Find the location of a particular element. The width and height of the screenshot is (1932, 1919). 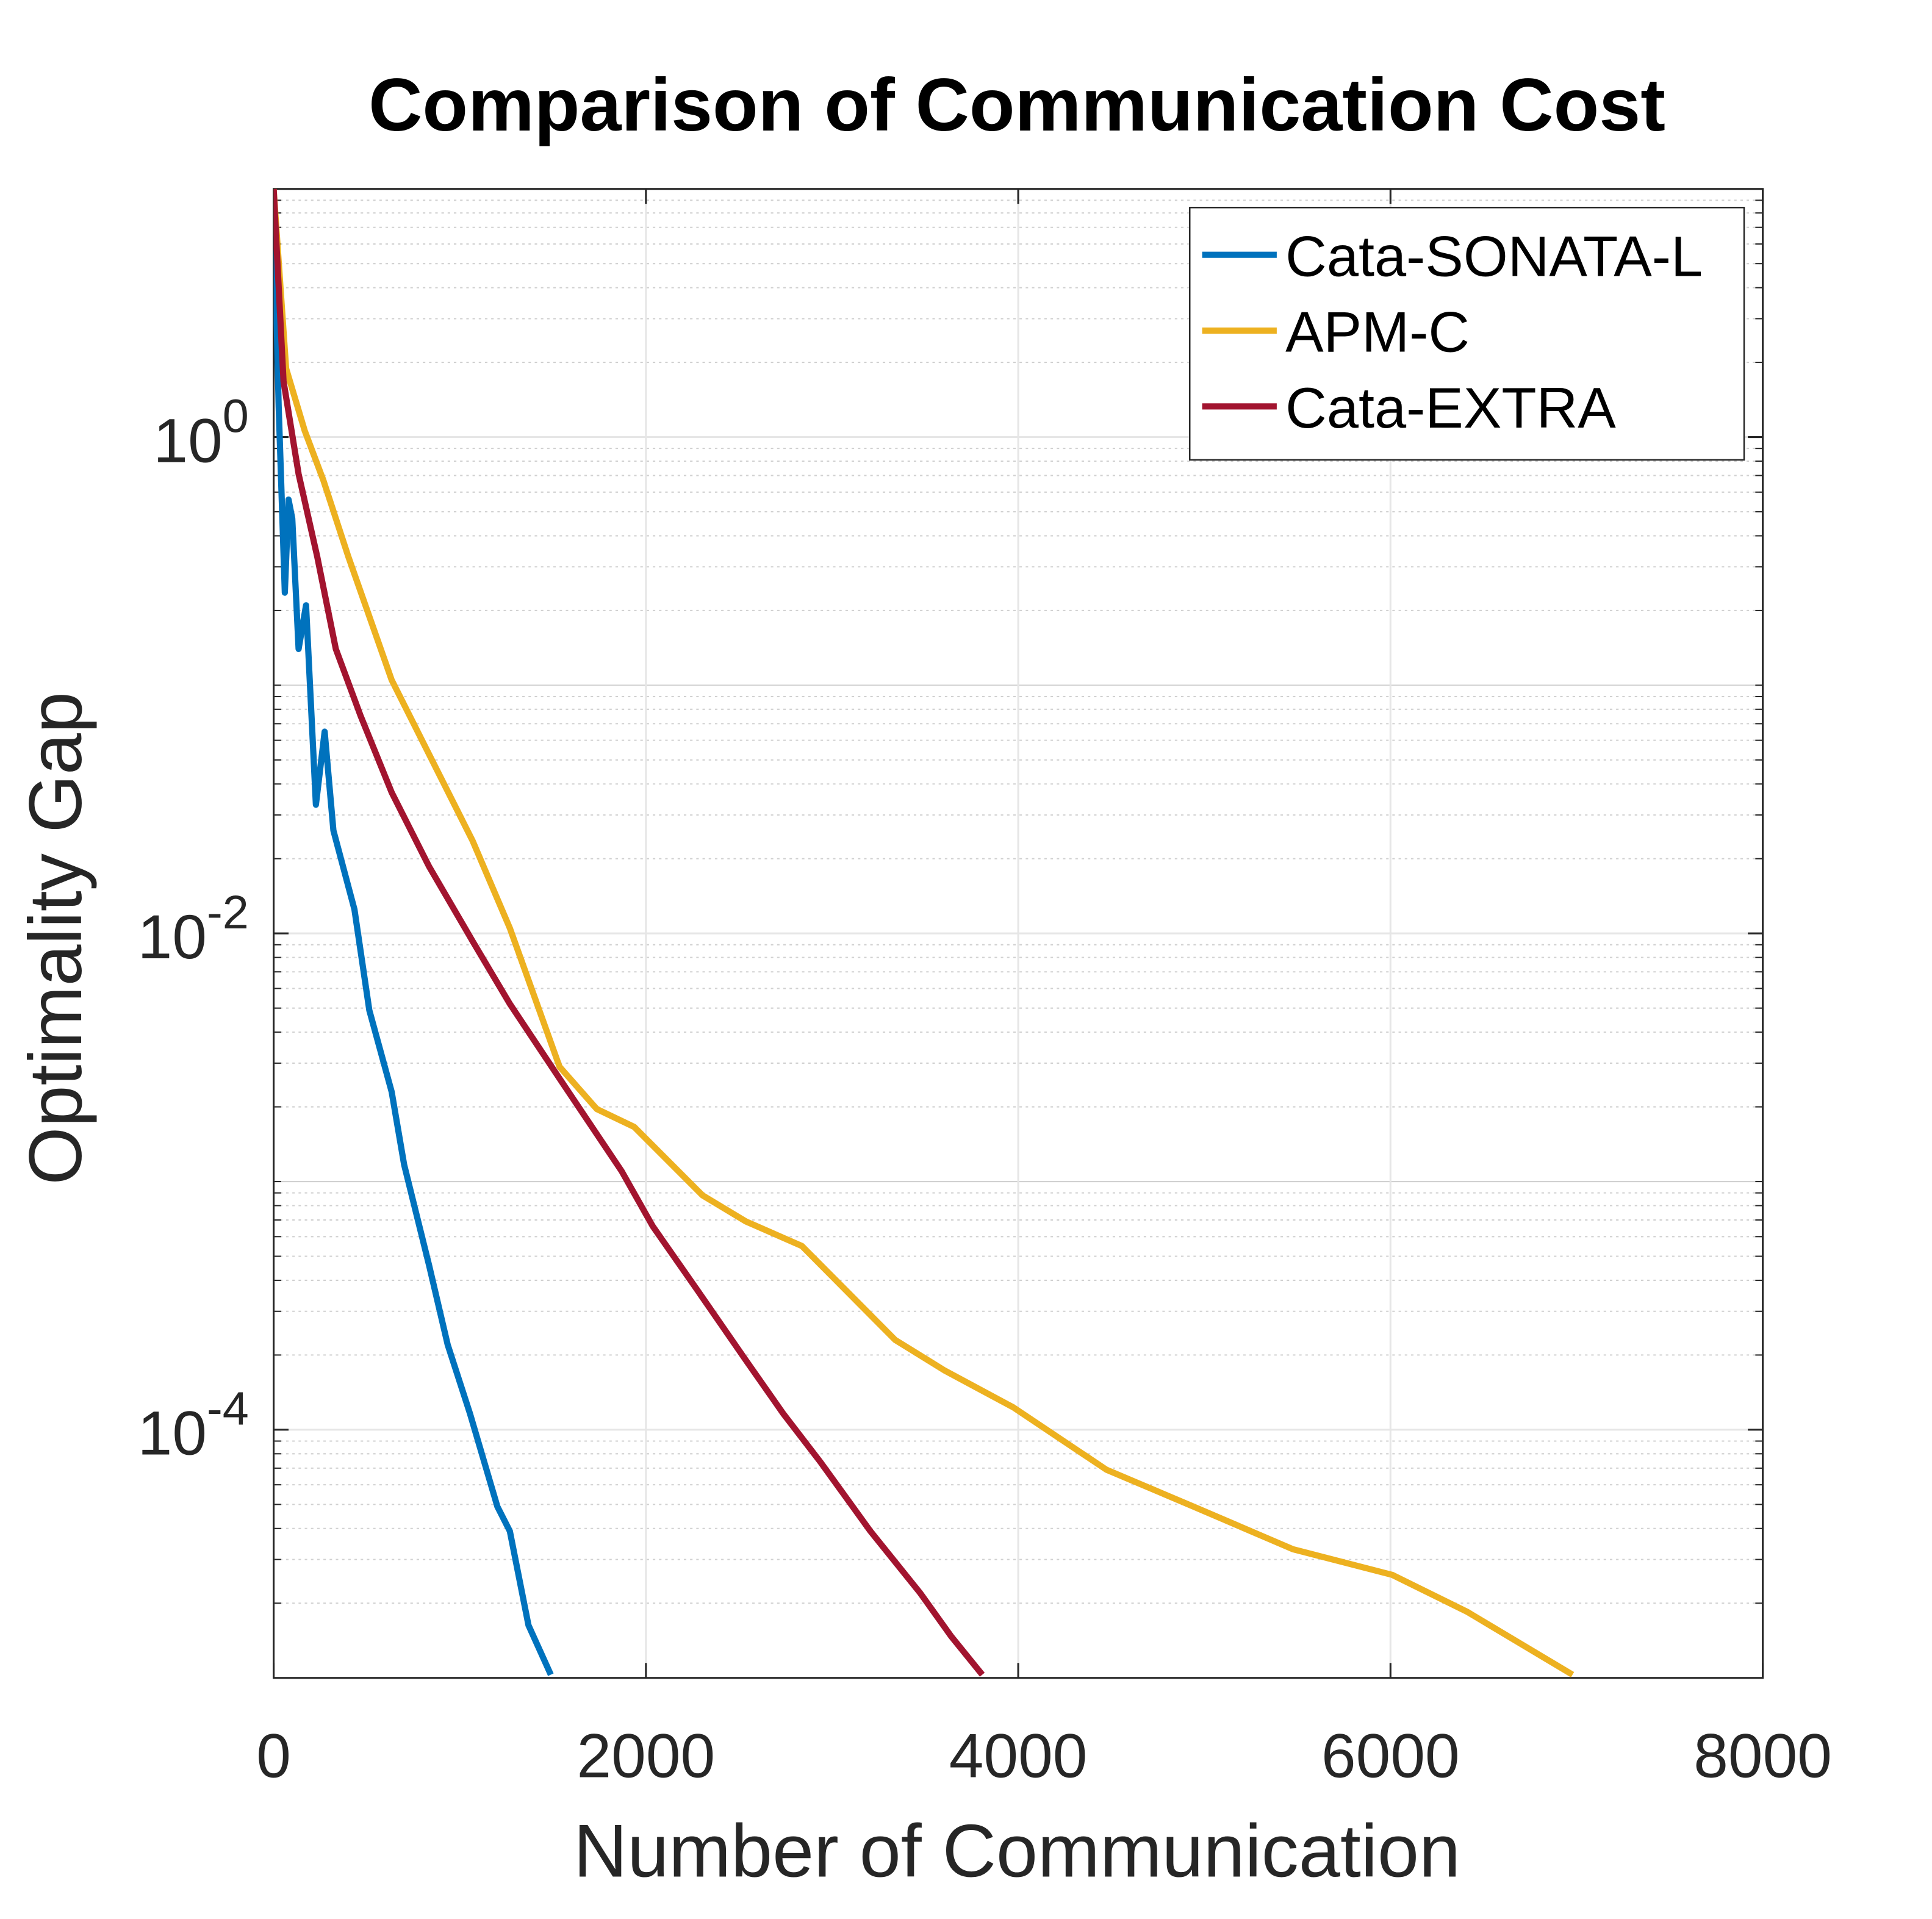

x-tick-label: 6000 is located at coordinates (1390, 1756).